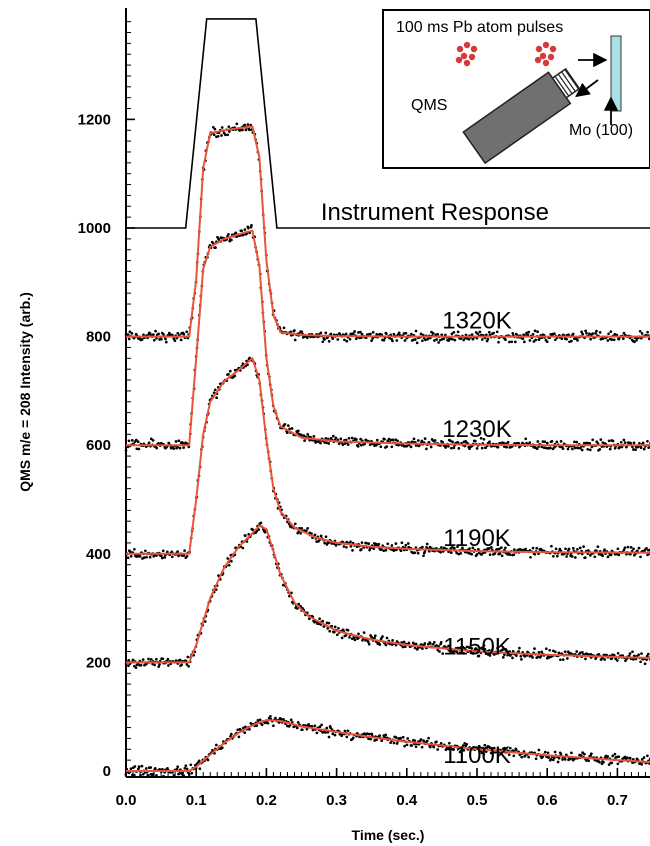 This screenshot has width=650, height=846. What do you see at coordinates (98, 554) in the screenshot?
I see `y-tick-label: 400` at bounding box center [98, 554].